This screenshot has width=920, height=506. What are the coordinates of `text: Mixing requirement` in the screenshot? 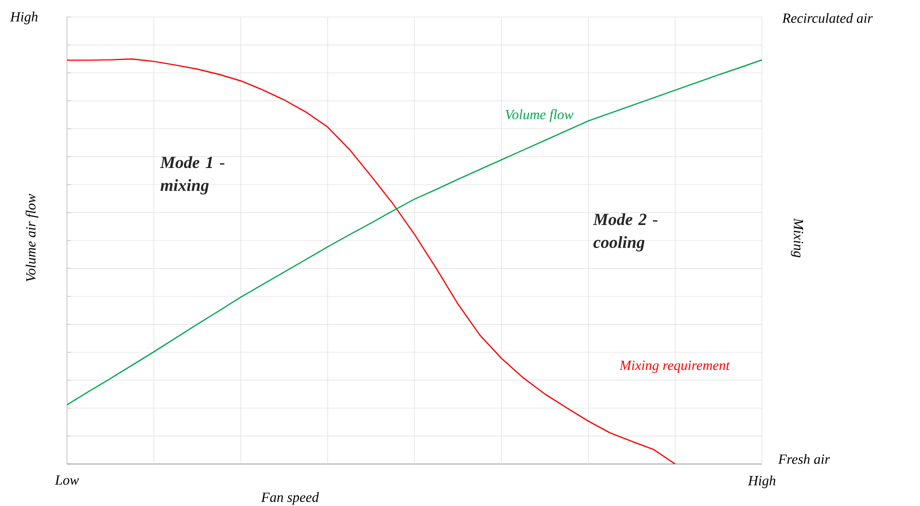 It's located at (674, 366).